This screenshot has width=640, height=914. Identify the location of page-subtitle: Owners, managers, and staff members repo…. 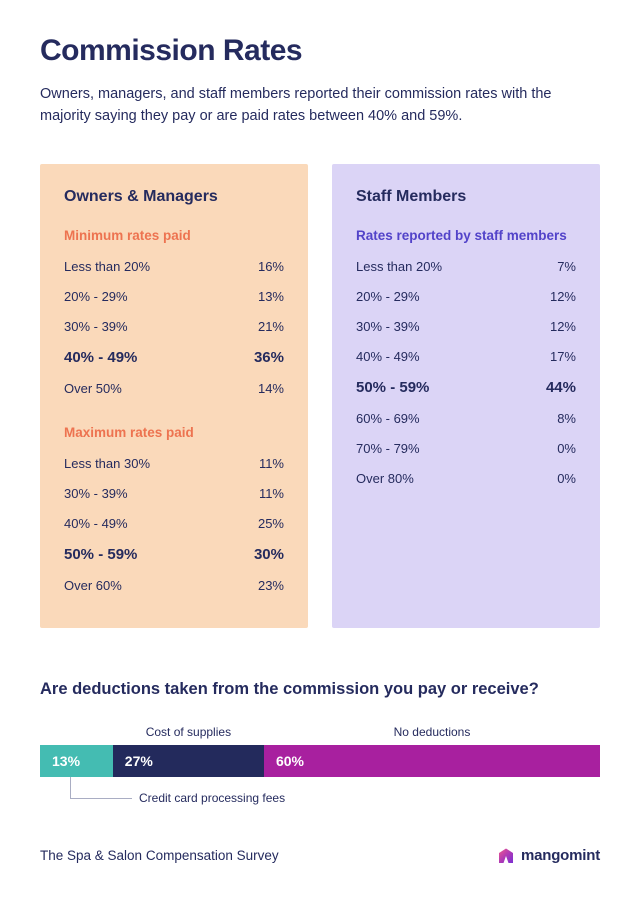
(296, 105).